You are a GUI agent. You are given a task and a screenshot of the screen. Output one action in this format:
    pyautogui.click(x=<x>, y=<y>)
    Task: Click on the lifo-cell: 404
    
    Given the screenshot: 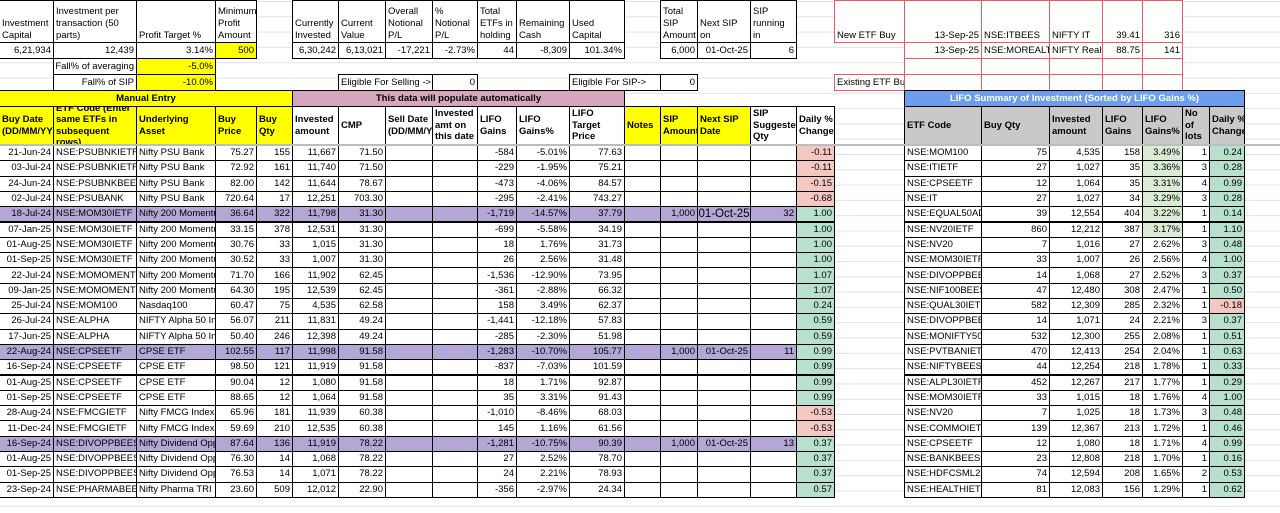 What is the action you would take?
    pyautogui.click(x=1122, y=214)
    